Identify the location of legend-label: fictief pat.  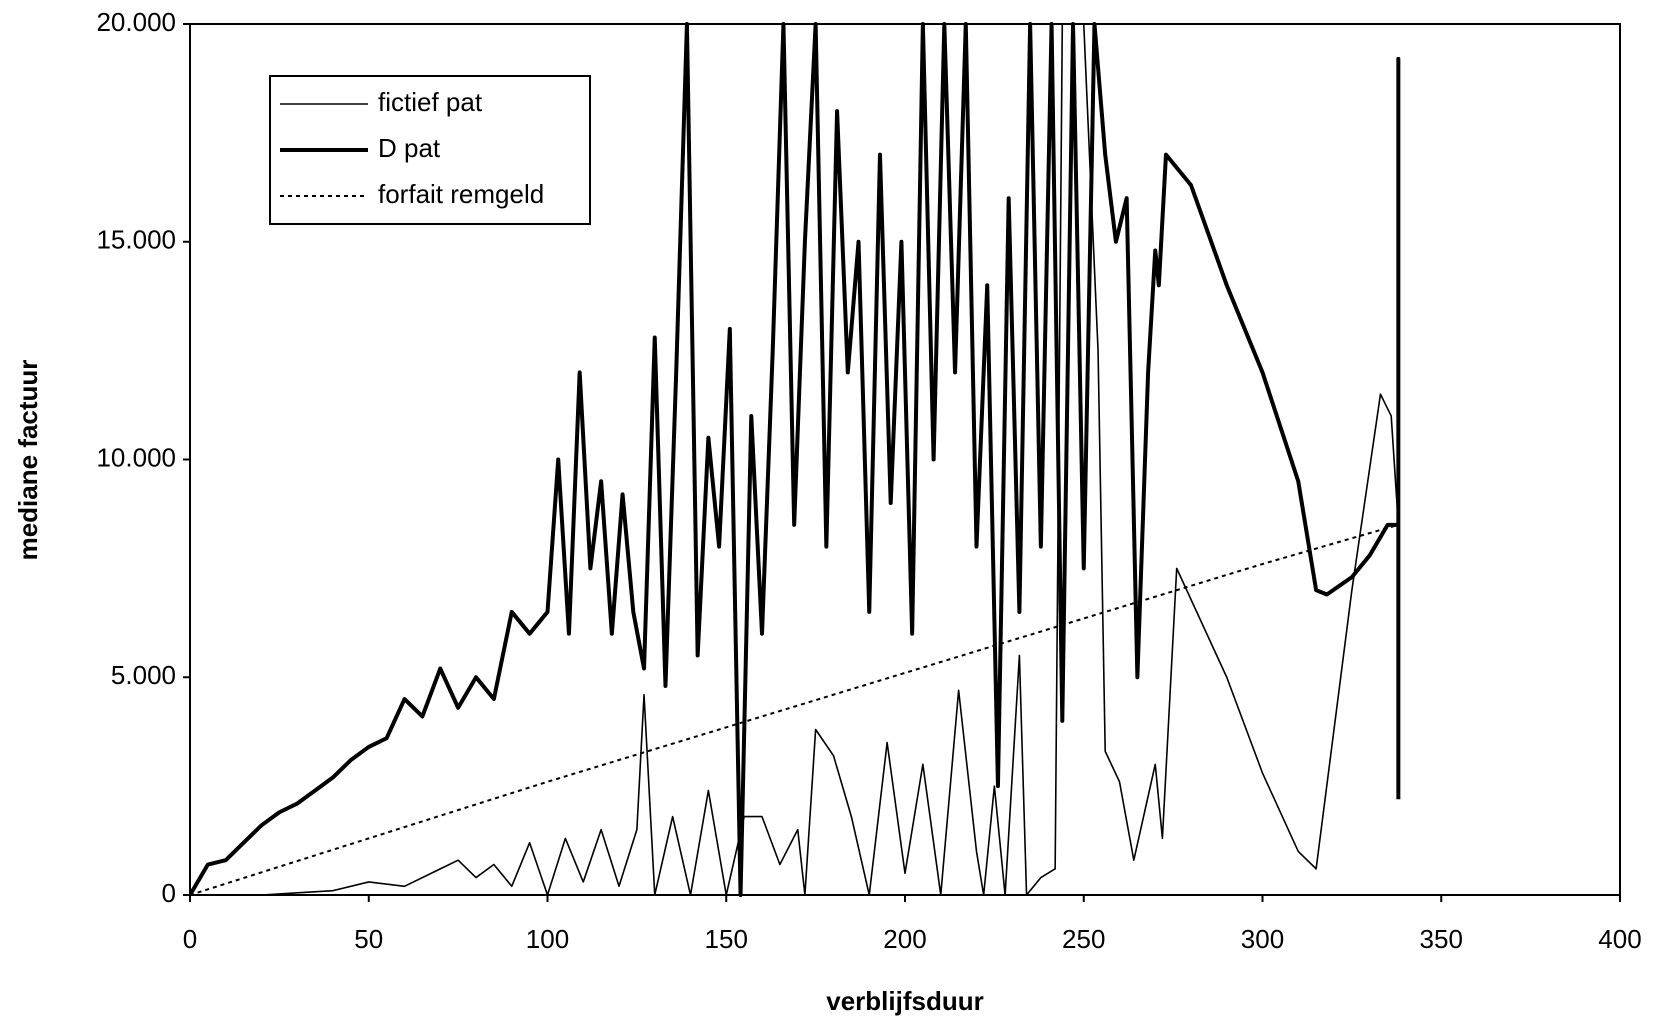
(430, 102).